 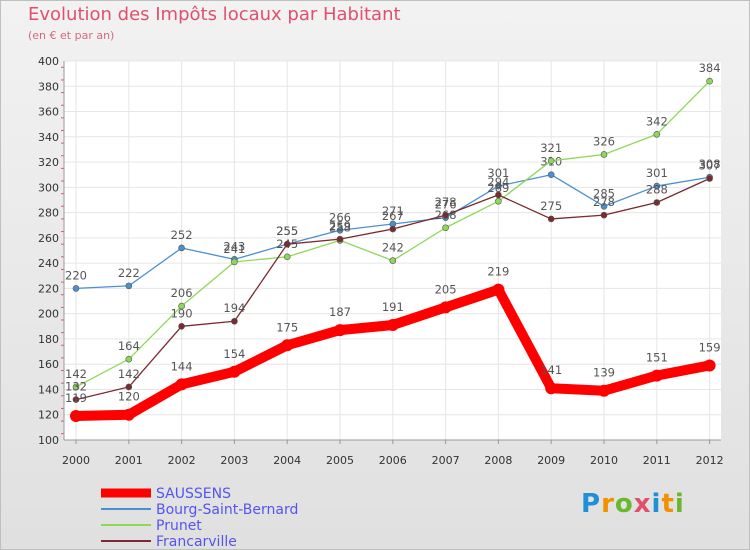 I want to click on y-tick-label: 360, so click(x=48, y=112).